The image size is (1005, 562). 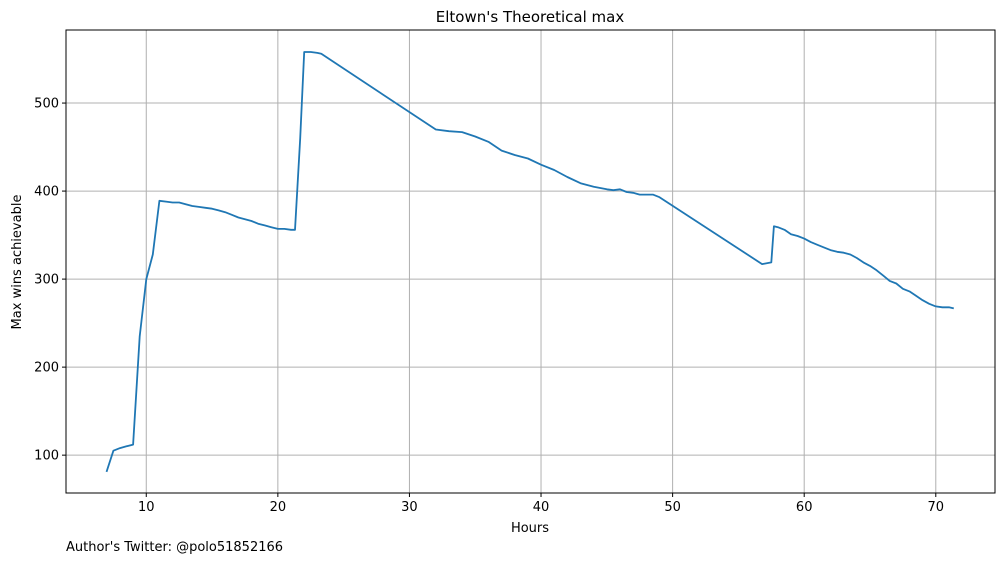 I want to click on y-tick-label: 500, so click(x=46, y=104).